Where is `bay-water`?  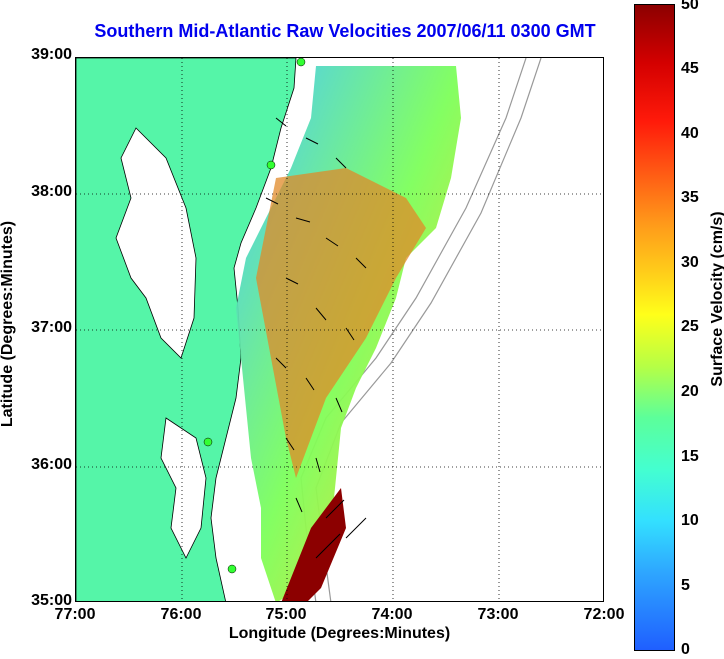
bay-water is located at coordinates (156, 243).